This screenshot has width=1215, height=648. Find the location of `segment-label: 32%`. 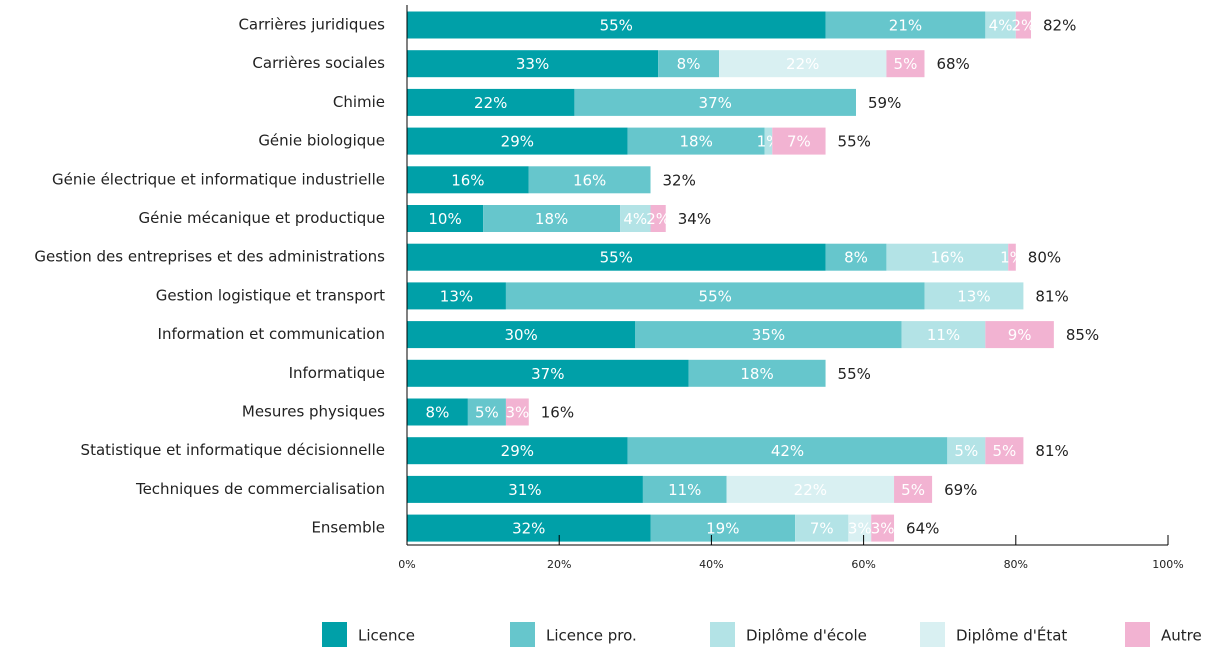

segment-label: 32% is located at coordinates (528, 529).